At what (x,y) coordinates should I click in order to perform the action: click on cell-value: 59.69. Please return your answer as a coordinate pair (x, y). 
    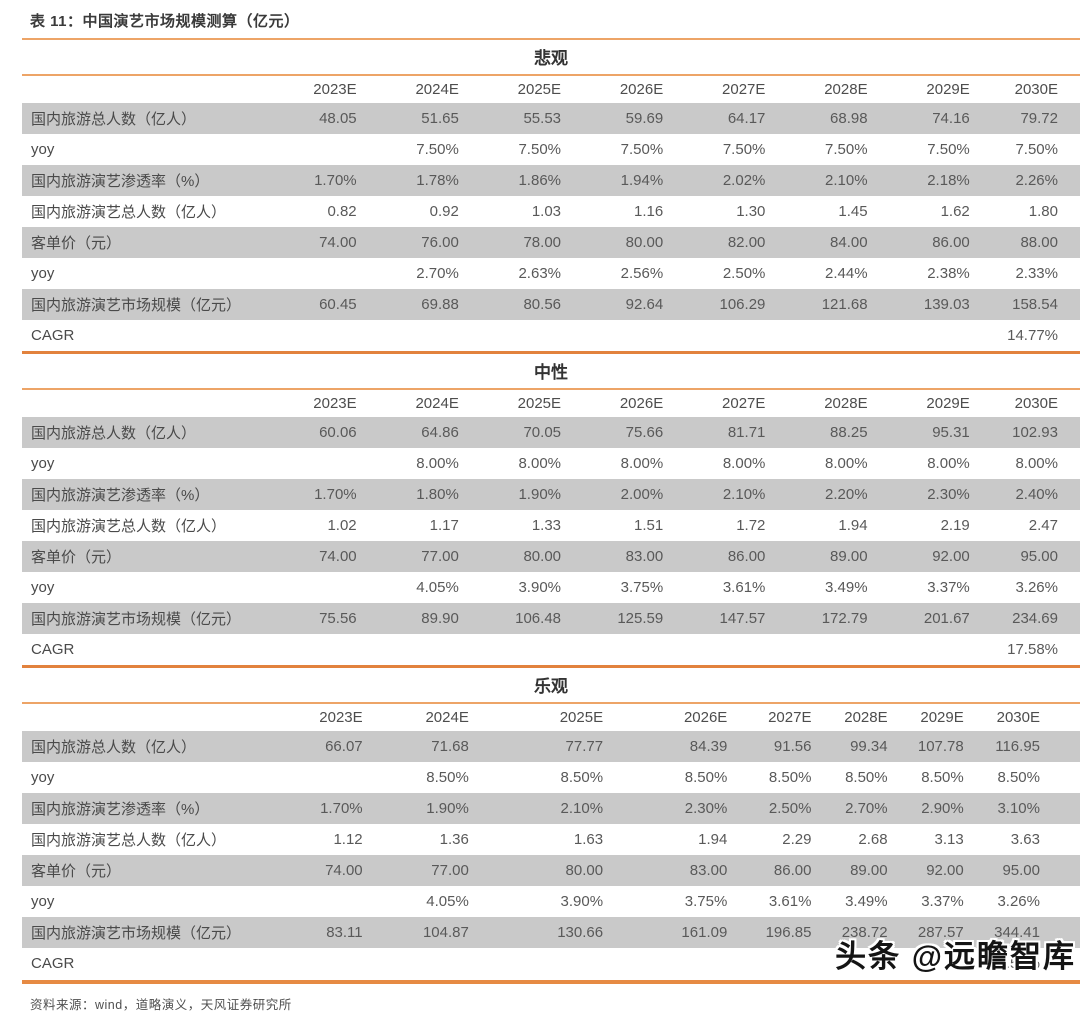
    Looking at the image, I should click on (644, 118).